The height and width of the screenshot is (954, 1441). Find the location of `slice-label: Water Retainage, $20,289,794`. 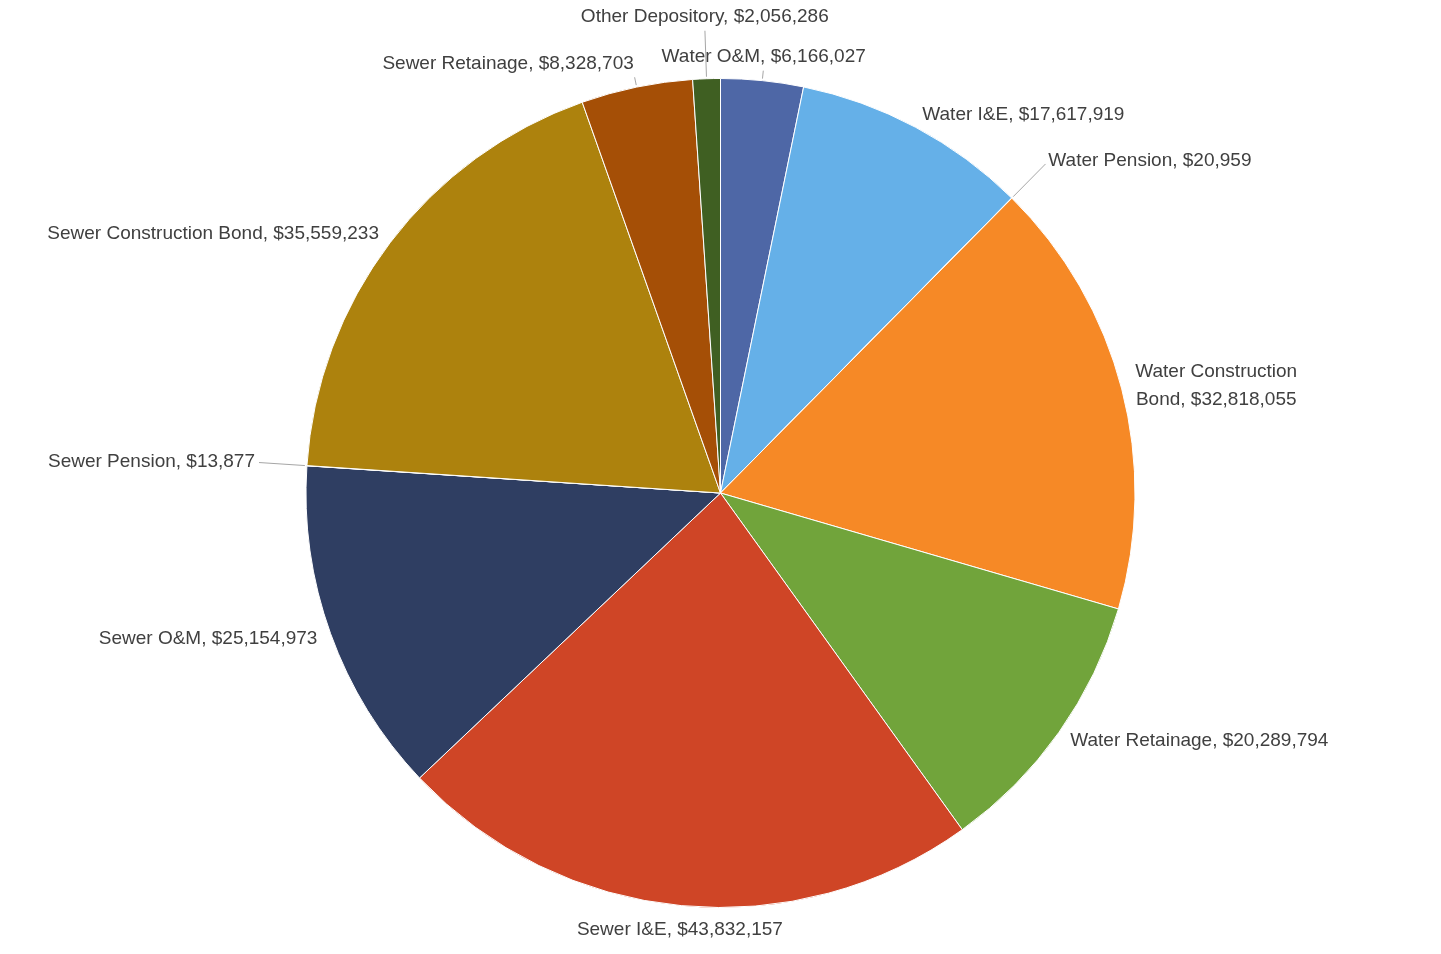

slice-label: Water Retainage, $20,289,794 is located at coordinates (1199, 739).